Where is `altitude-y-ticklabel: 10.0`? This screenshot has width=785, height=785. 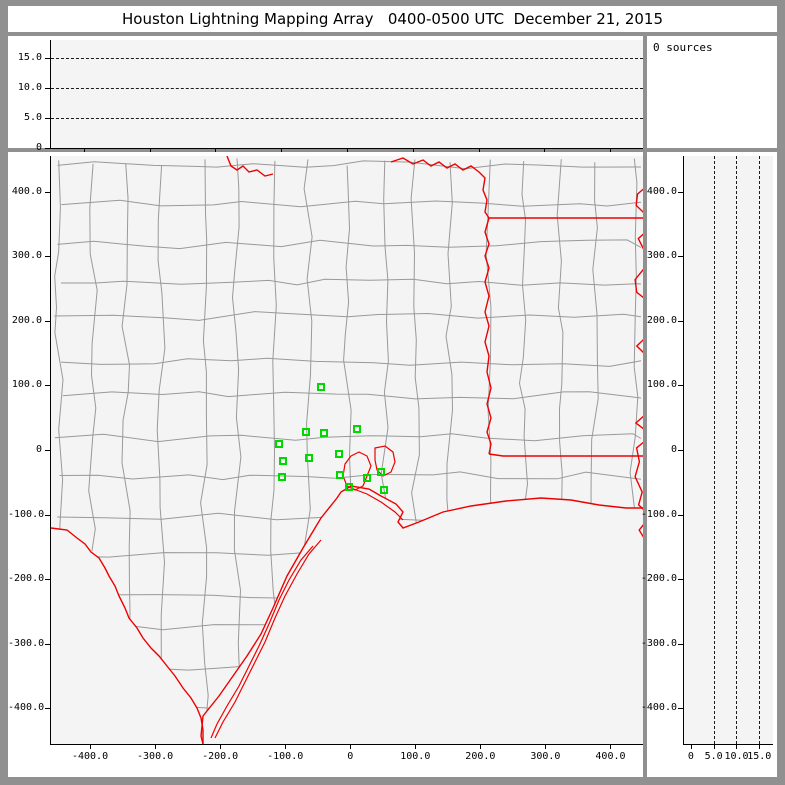 altitude-y-ticklabel: 10.0 is located at coordinates (29, 87).